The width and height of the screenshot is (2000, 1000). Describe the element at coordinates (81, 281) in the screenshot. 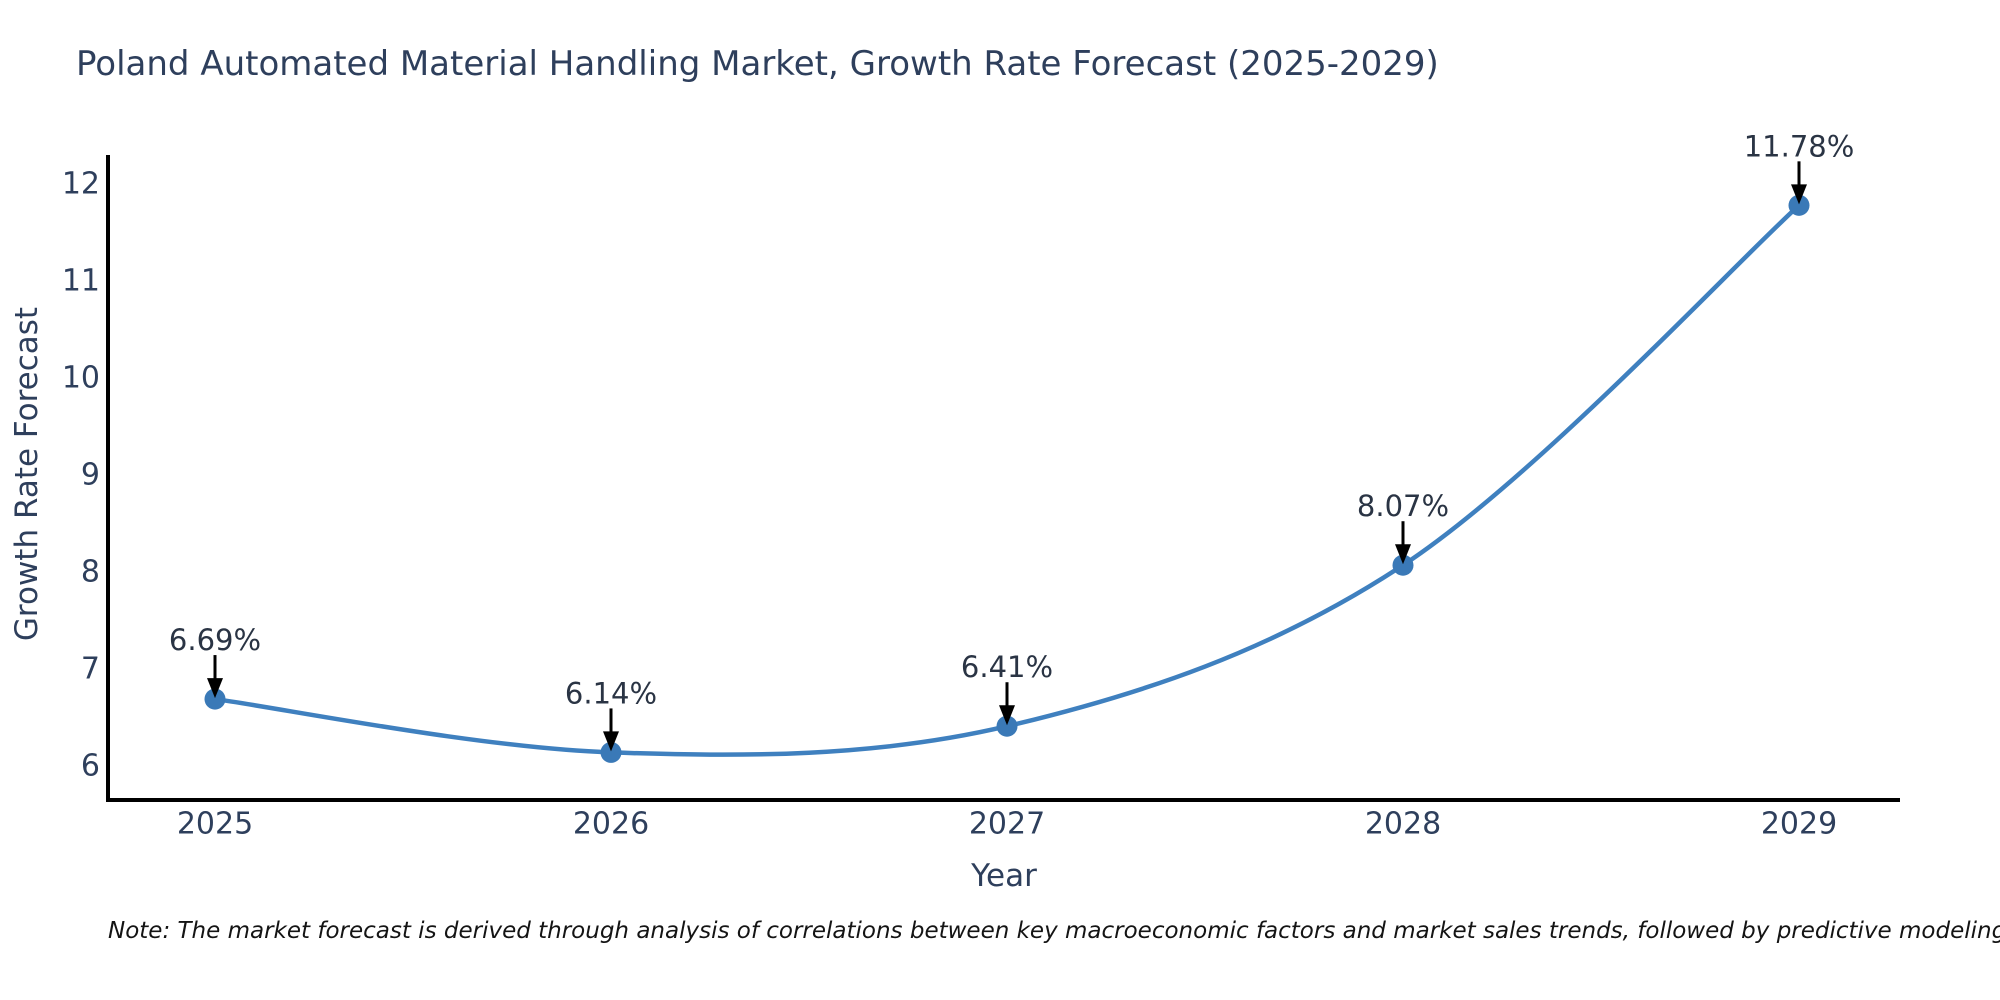

I see `y-tick-label: 11` at that location.